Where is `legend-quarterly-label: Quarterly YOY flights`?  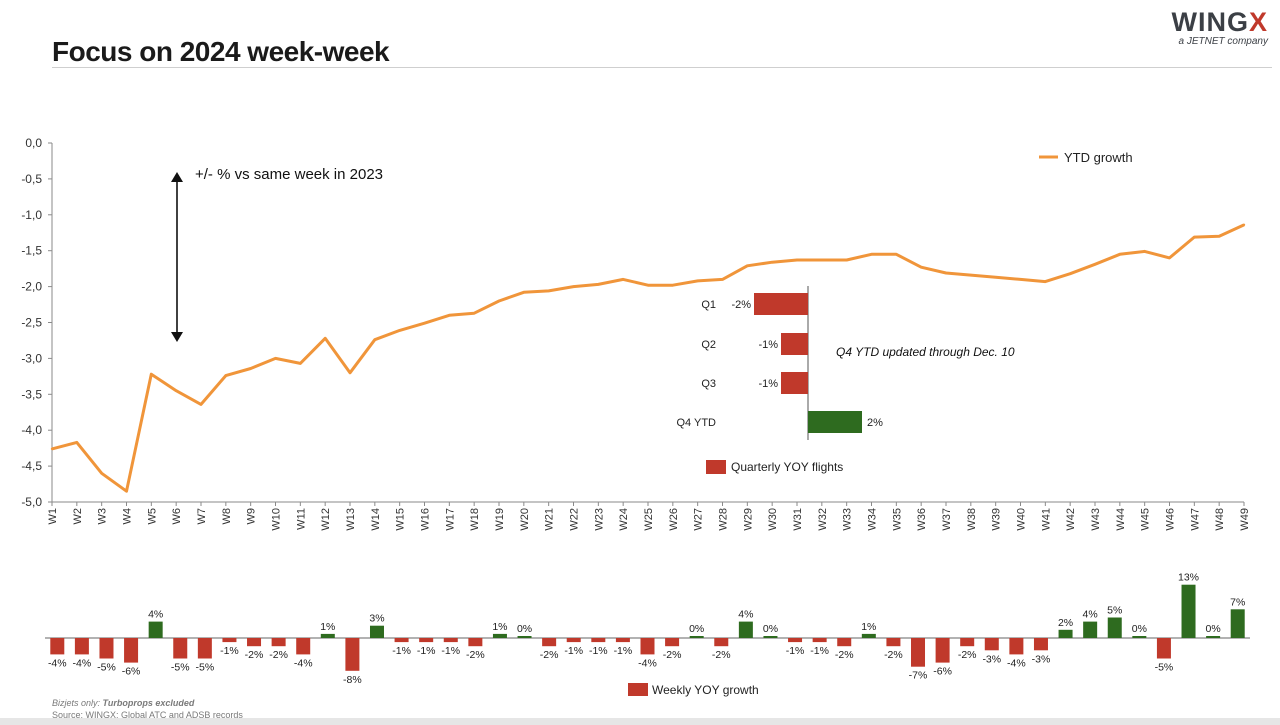 legend-quarterly-label: Quarterly YOY flights is located at coordinates (787, 467).